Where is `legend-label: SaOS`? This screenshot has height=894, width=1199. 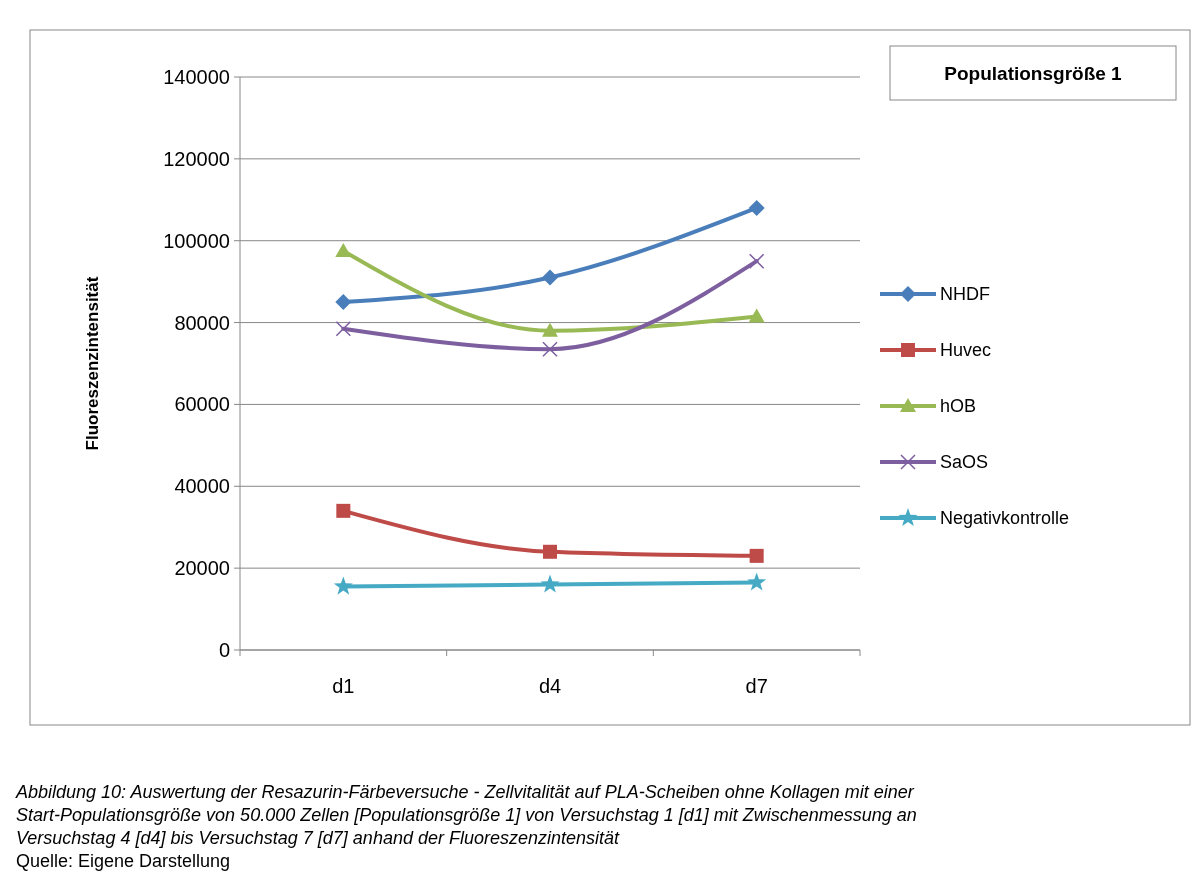
legend-label: SaOS is located at coordinates (964, 462).